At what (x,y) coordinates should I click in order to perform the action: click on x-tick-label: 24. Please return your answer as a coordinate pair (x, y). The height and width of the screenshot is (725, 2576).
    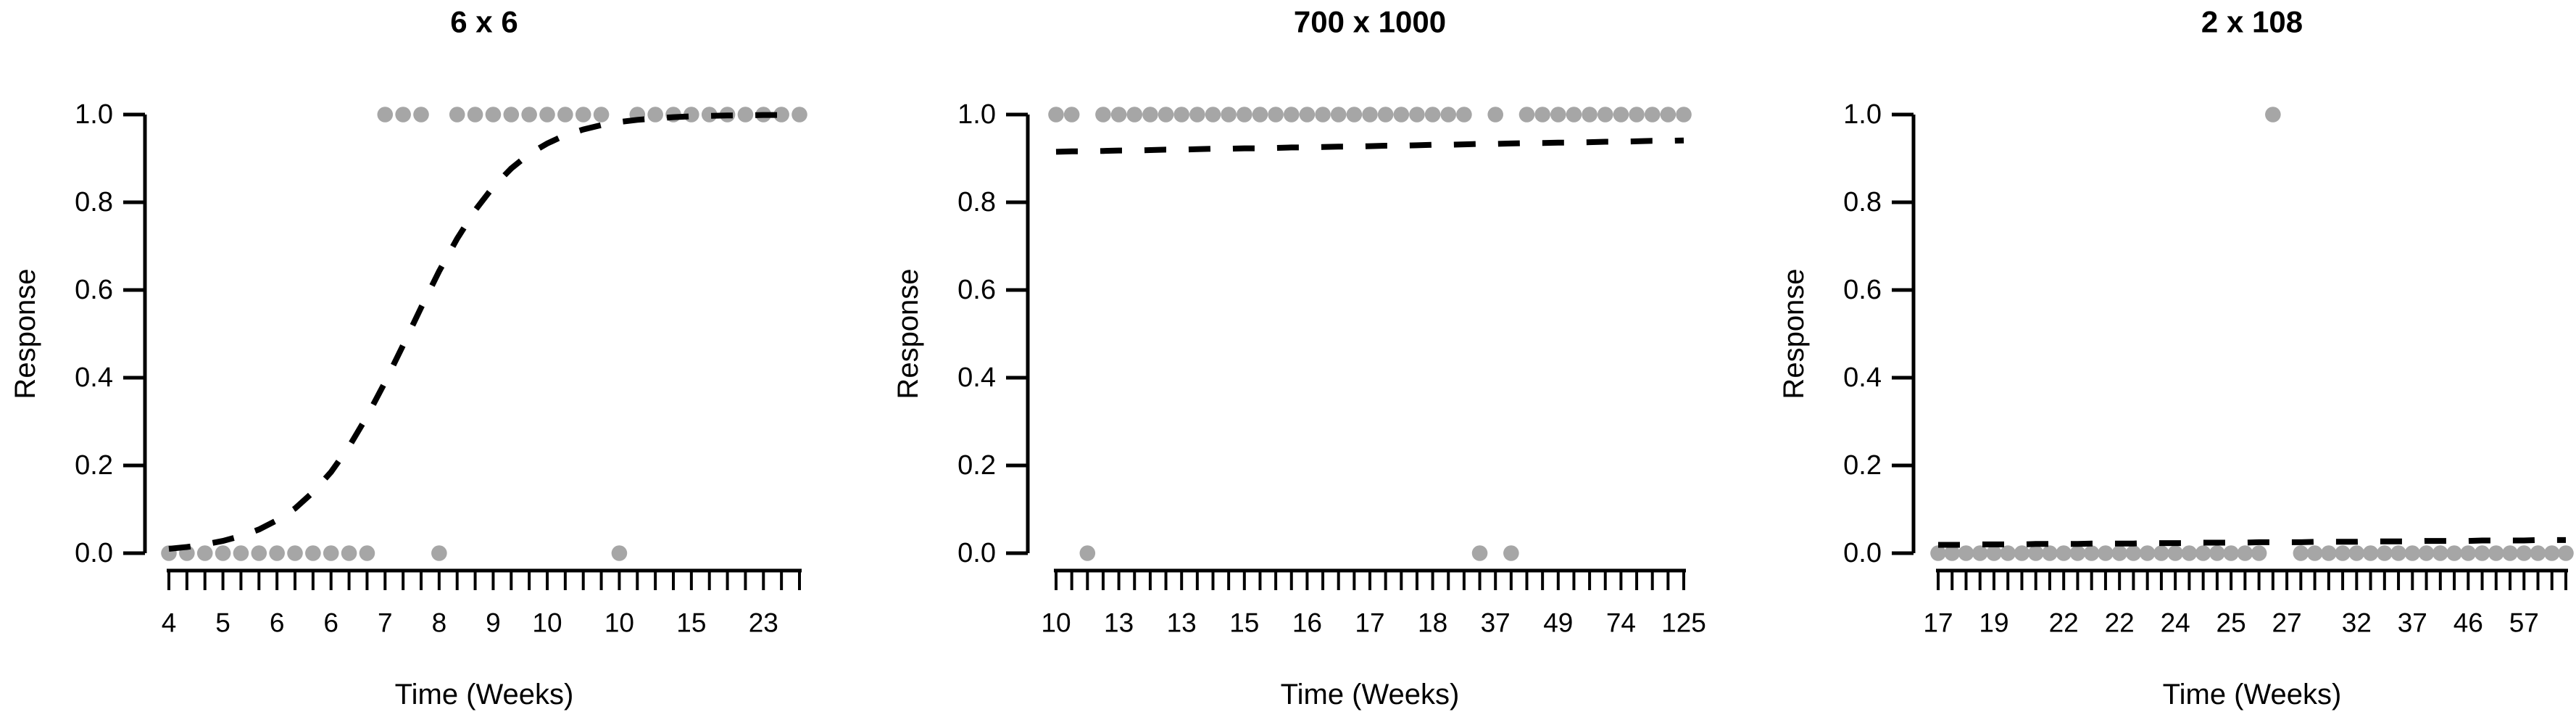
    Looking at the image, I should click on (2175, 623).